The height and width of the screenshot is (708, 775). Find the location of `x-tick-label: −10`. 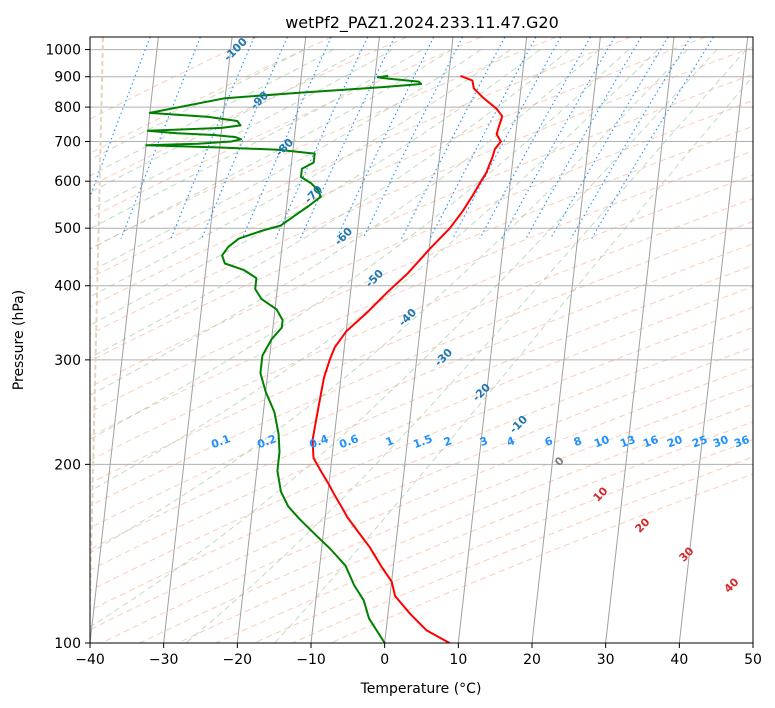

x-tick-label: −10 is located at coordinates (311, 660).